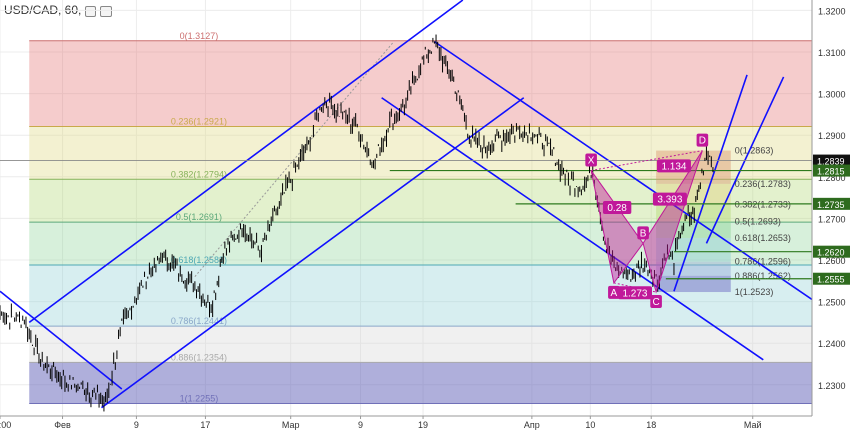 This screenshot has width=850, height=431. I want to click on fib2-label-2: 0.382(1.2733), so click(763, 205).